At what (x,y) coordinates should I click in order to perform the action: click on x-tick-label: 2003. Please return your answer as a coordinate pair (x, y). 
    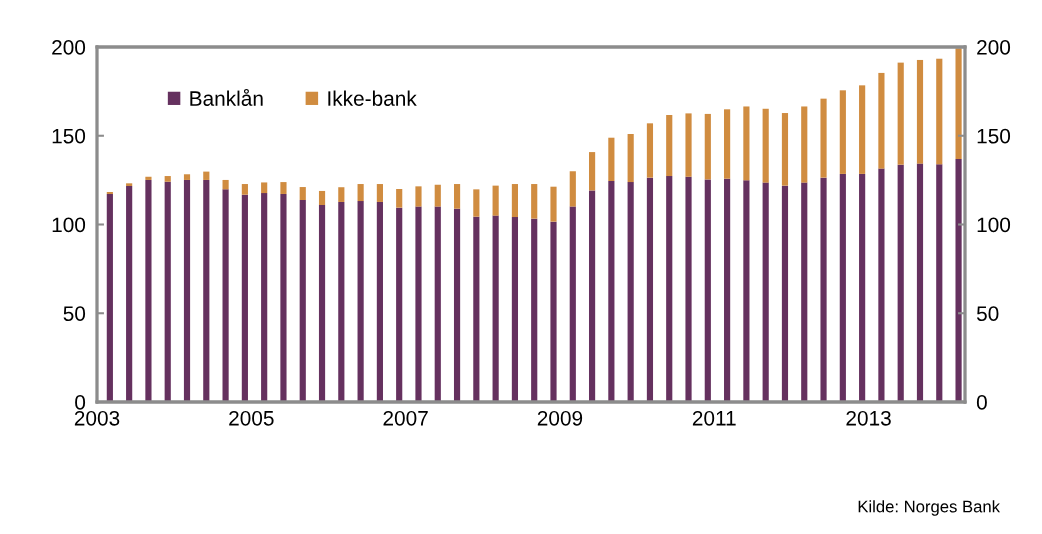
    Looking at the image, I should click on (97, 418).